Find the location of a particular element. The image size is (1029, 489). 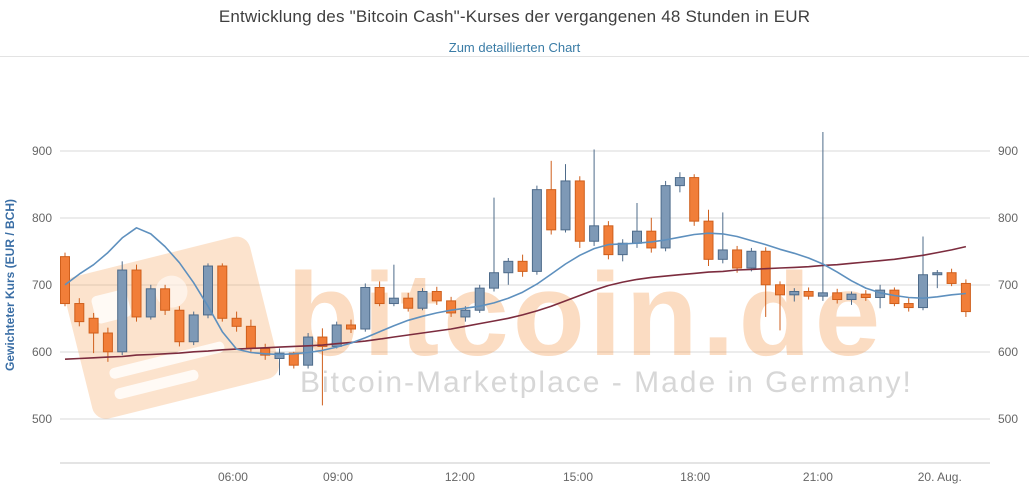

y-axis-tick-left: 800 is located at coordinates (42, 218).